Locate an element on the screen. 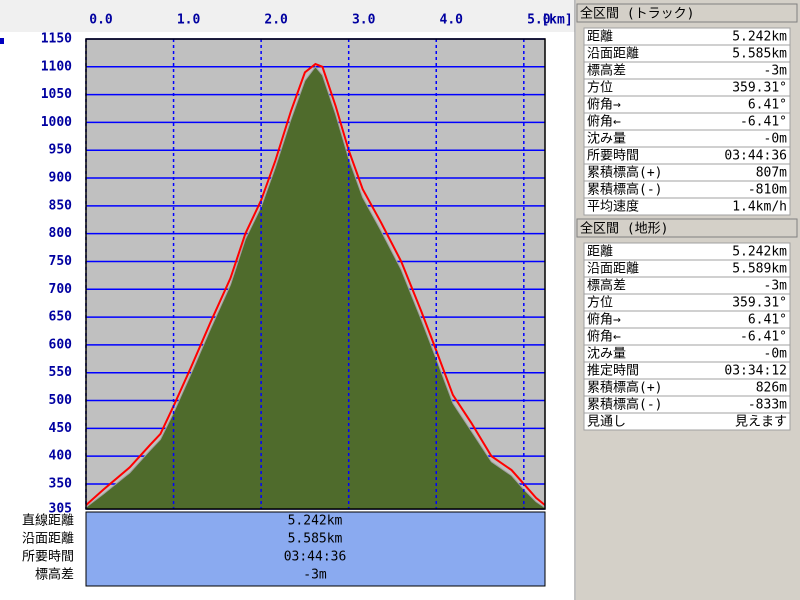  summary-label: 沿面距離 is located at coordinates (48, 539).